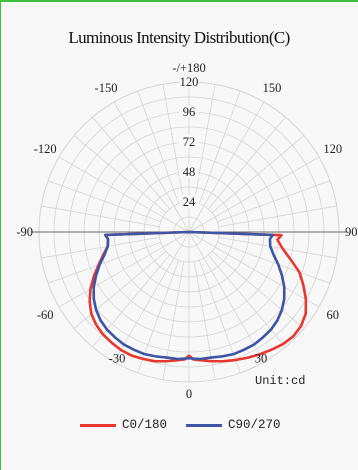 This screenshot has height=470, width=358. I want to click on top-accent-border, so click(179, 1).